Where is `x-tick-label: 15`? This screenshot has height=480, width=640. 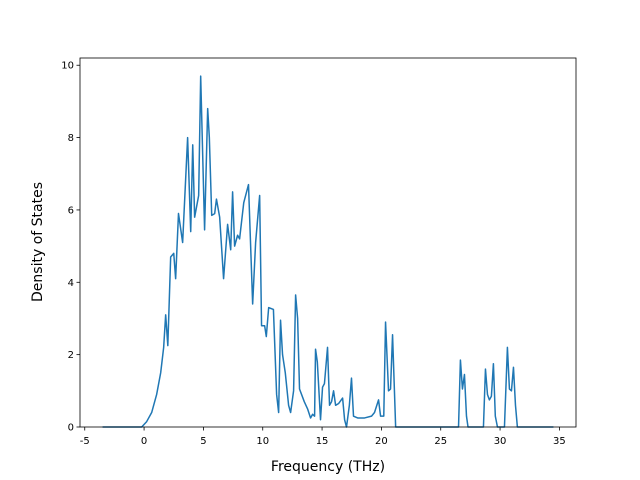 x-tick-label: 15 is located at coordinates (322, 441).